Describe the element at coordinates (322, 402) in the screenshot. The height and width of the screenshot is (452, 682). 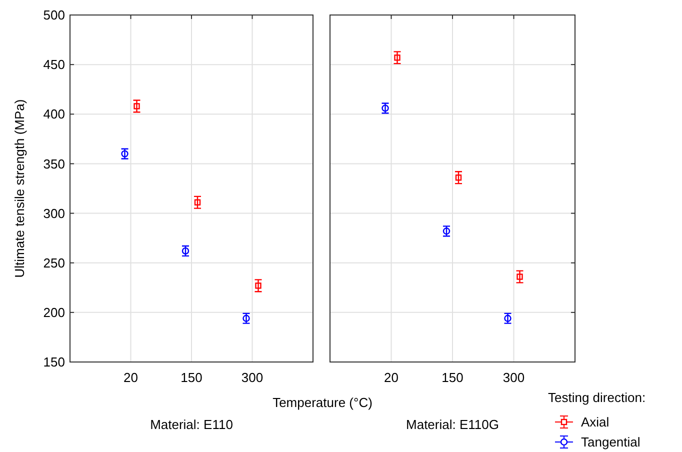
I see `x-axis-title: Temperature (°C)` at that location.